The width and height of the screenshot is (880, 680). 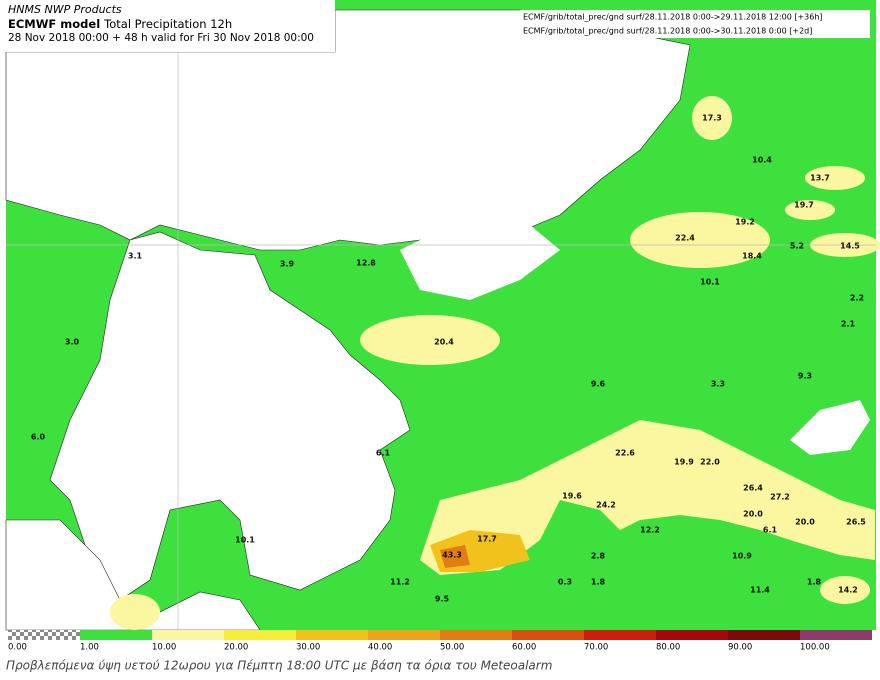 I want to click on field: Total Precipitation 12h, so click(x=167, y=24).